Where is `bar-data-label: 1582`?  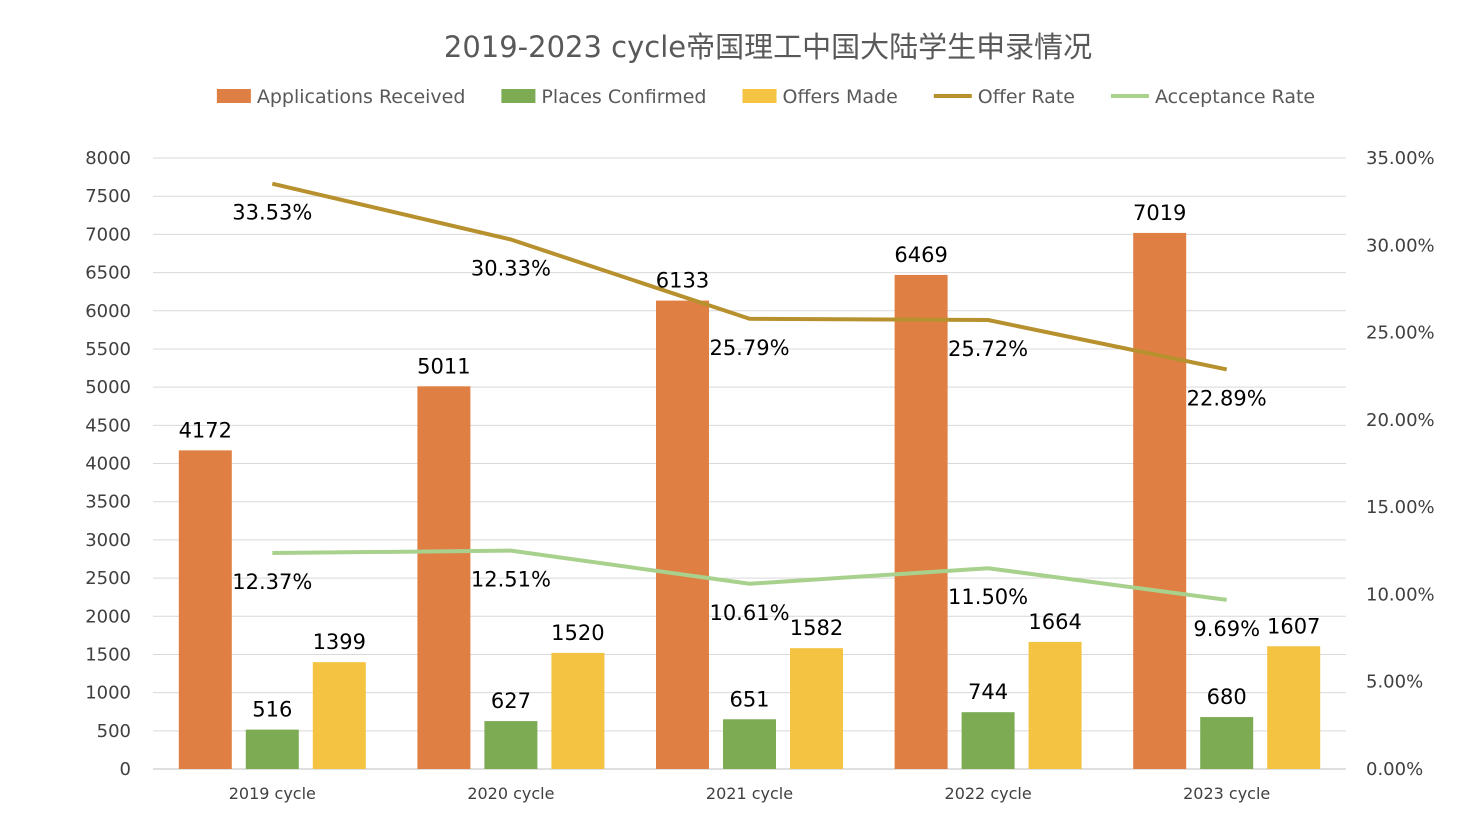
bar-data-label: 1582 is located at coordinates (816, 628).